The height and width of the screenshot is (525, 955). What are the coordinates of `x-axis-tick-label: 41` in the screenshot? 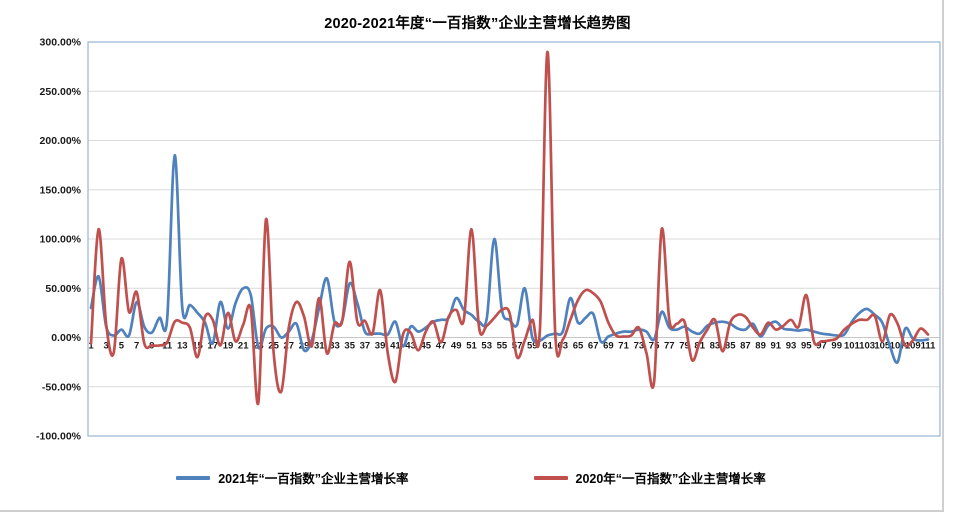 It's located at (395, 346).